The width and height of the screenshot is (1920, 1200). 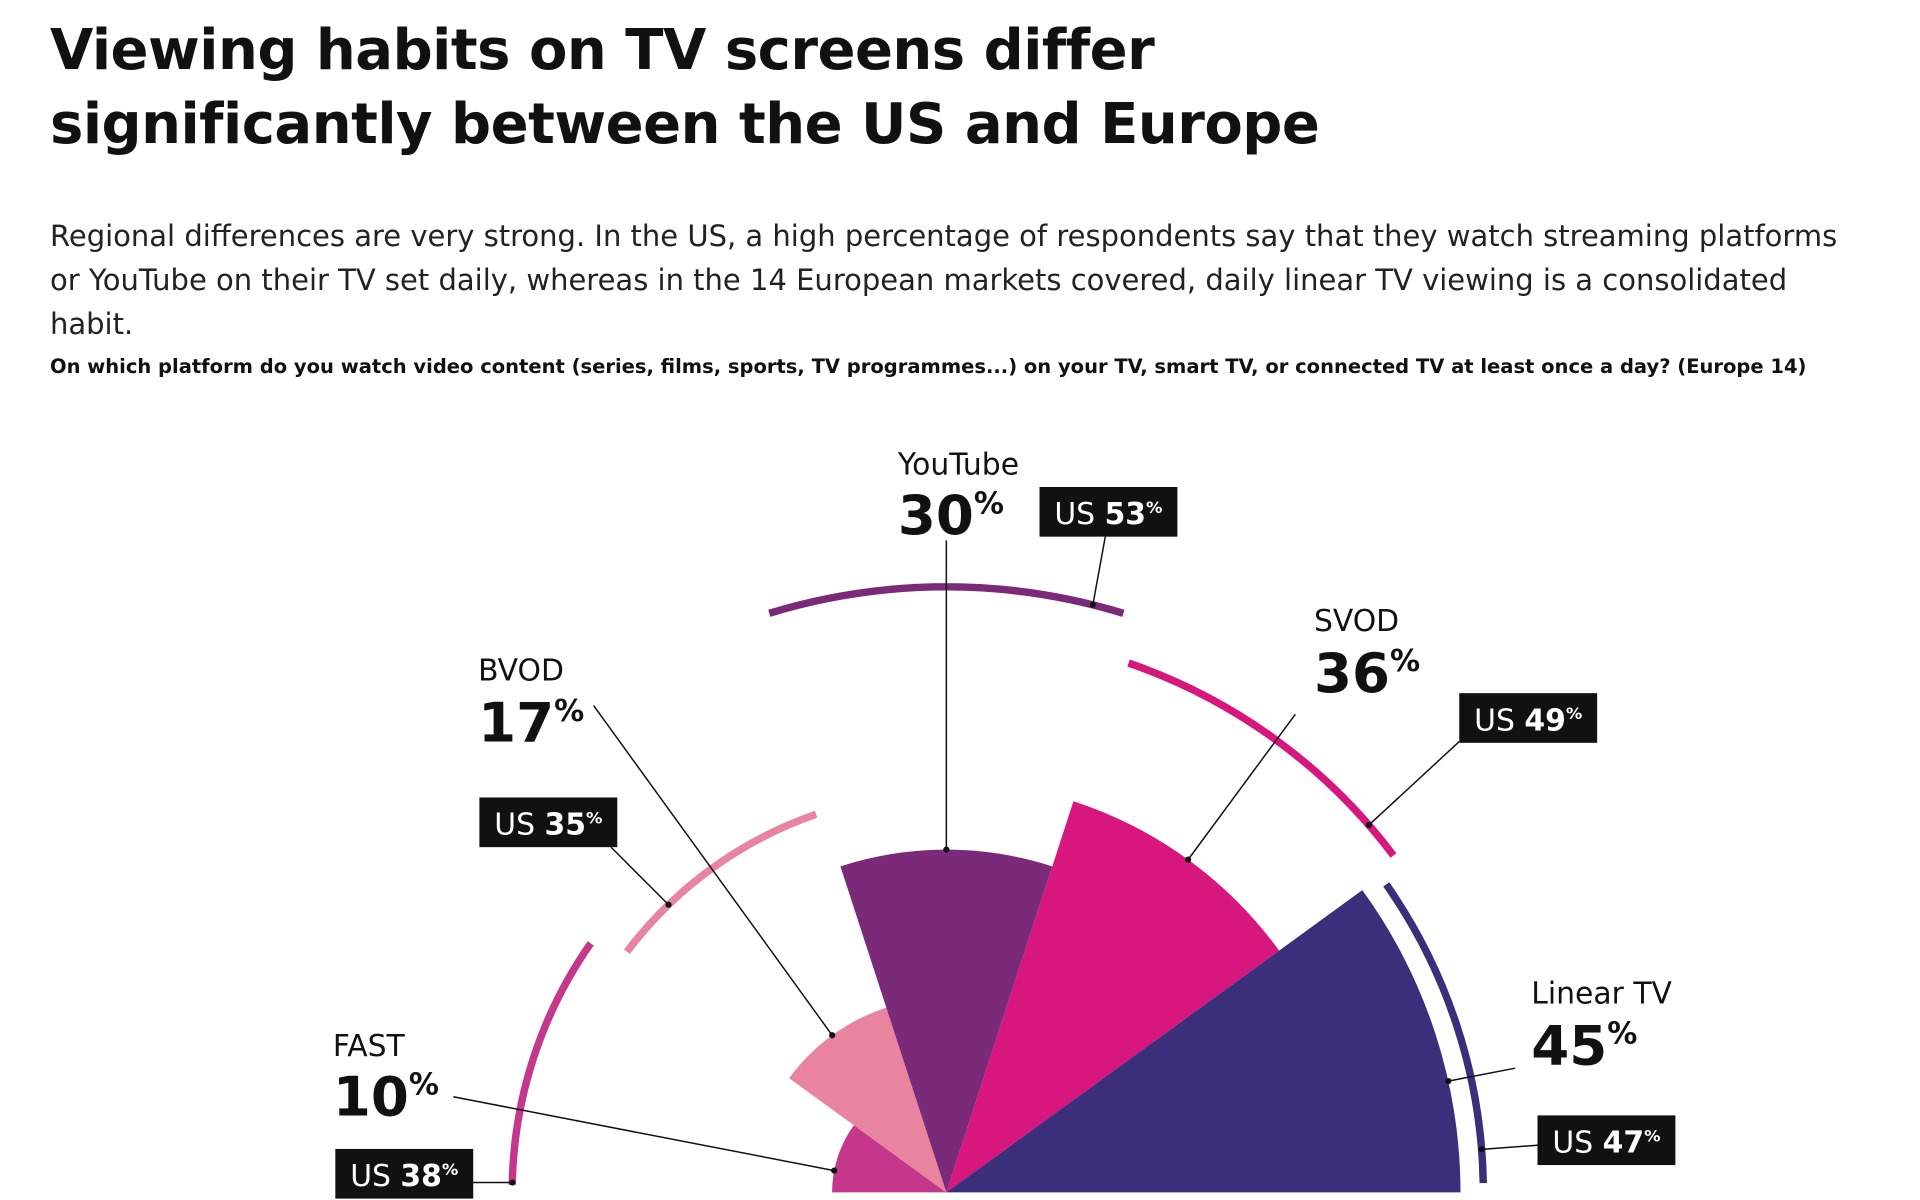 What do you see at coordinates (1356, 621) in the screenshot?
I see `category-label: SVOD` at bounding box center [1356, 621].